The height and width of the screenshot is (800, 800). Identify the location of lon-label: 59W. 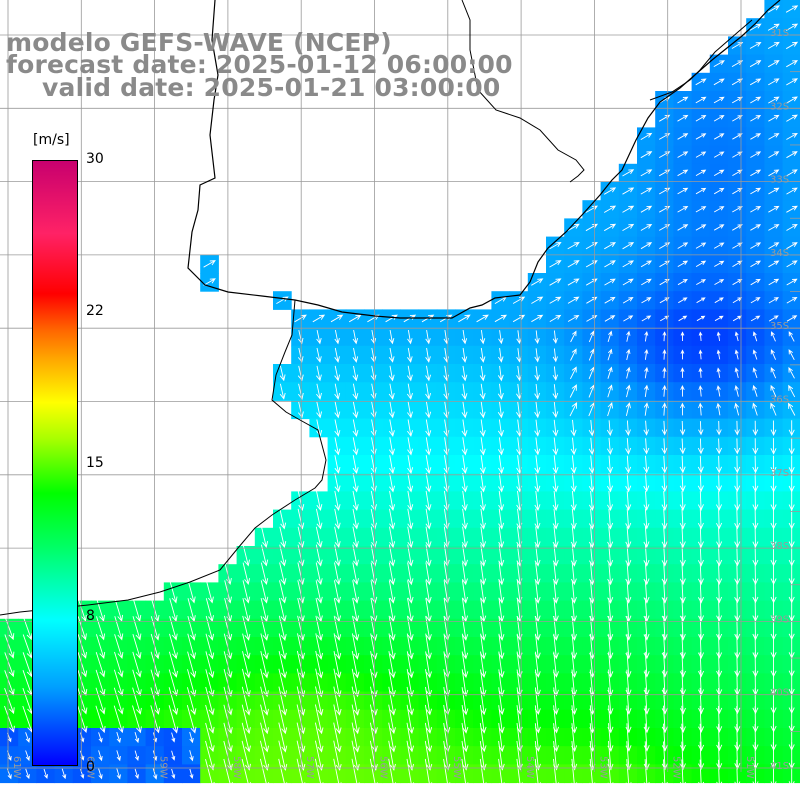
(163, 767).